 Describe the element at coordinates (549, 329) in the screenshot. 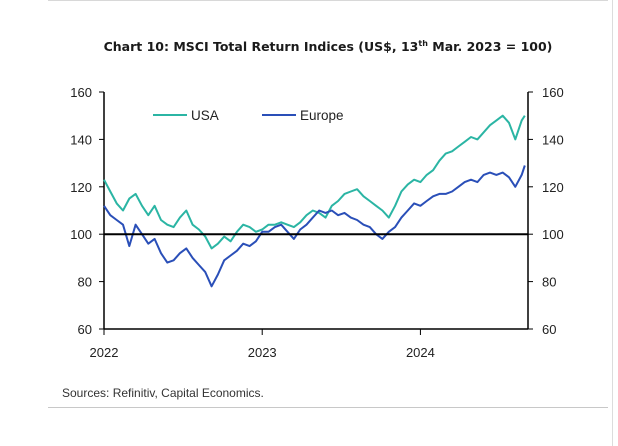

I see `y-tick-label-right: 60` at that location.